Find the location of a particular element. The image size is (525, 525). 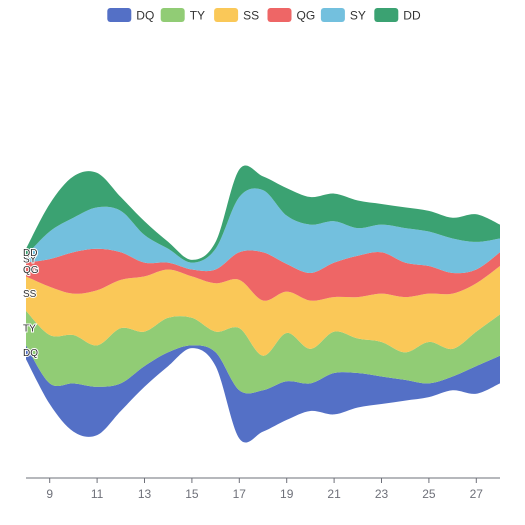

legend-label: QG is located at coordinates (306, 16).